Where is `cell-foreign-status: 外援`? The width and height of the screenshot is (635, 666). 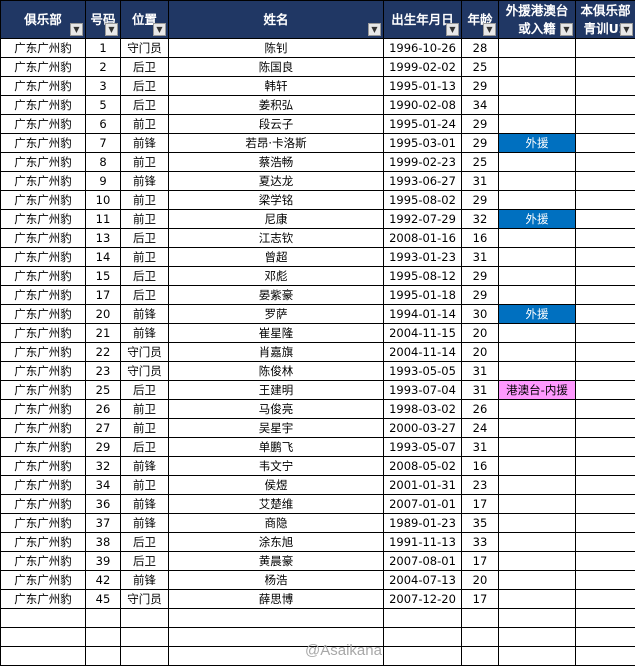 cell-foreign-status: 外援 is located at coordinates (537, 219).